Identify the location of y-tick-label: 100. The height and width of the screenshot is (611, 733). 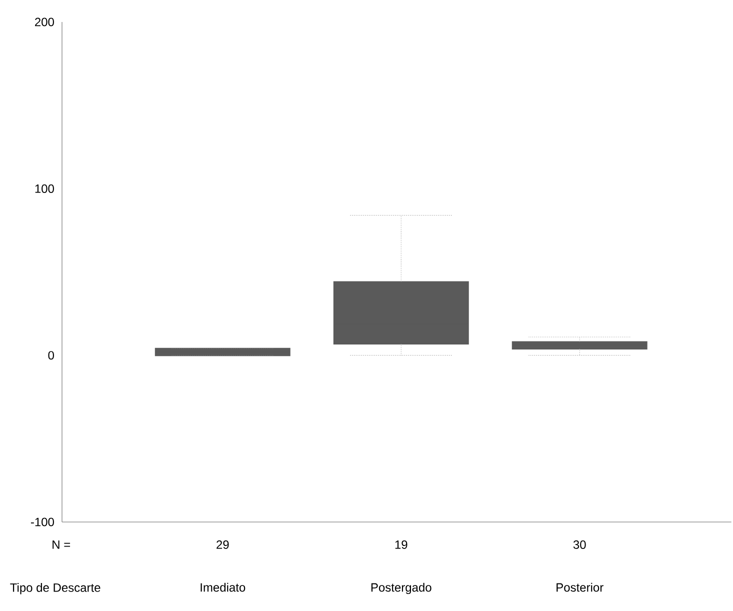
(44, 188).